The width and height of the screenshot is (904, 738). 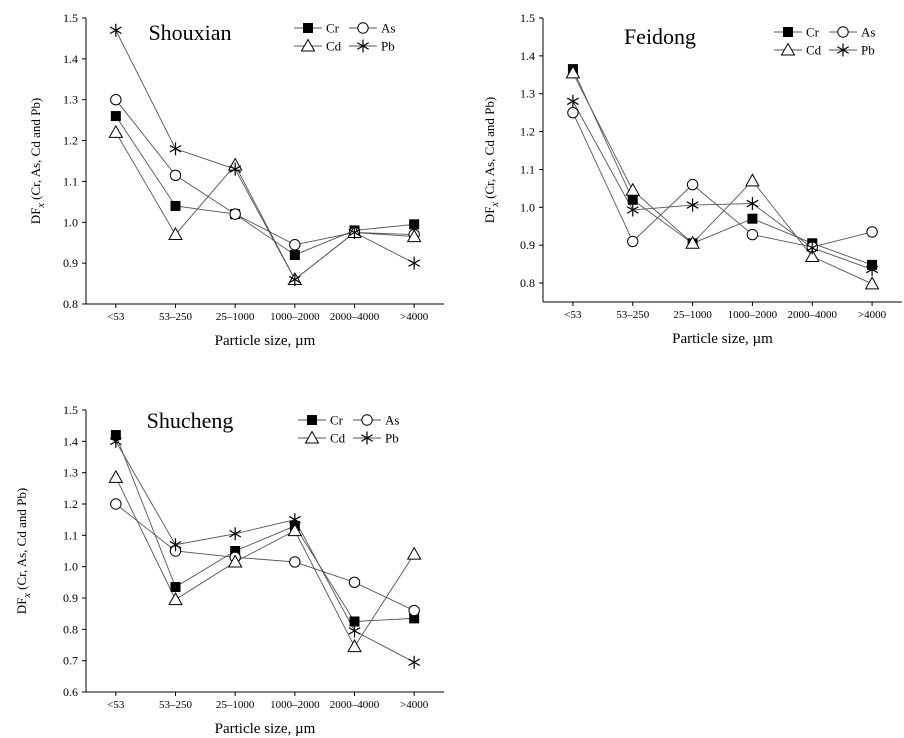 I want to click on legend: Cr As Cd Pb, so click(x=344, y=37).